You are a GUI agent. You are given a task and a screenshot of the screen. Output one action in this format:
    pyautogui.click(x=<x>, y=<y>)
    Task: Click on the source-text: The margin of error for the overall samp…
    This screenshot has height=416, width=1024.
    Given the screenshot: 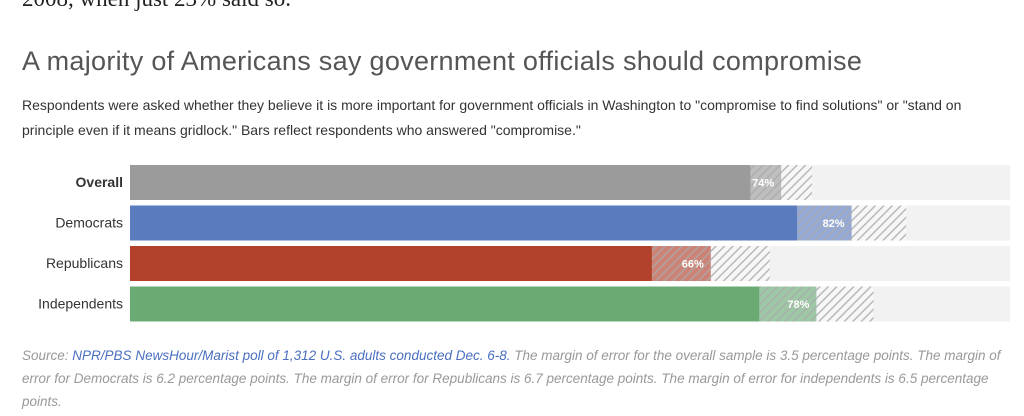 What is the action you would take?
    pyautogui.click(x=511, y=378)
    